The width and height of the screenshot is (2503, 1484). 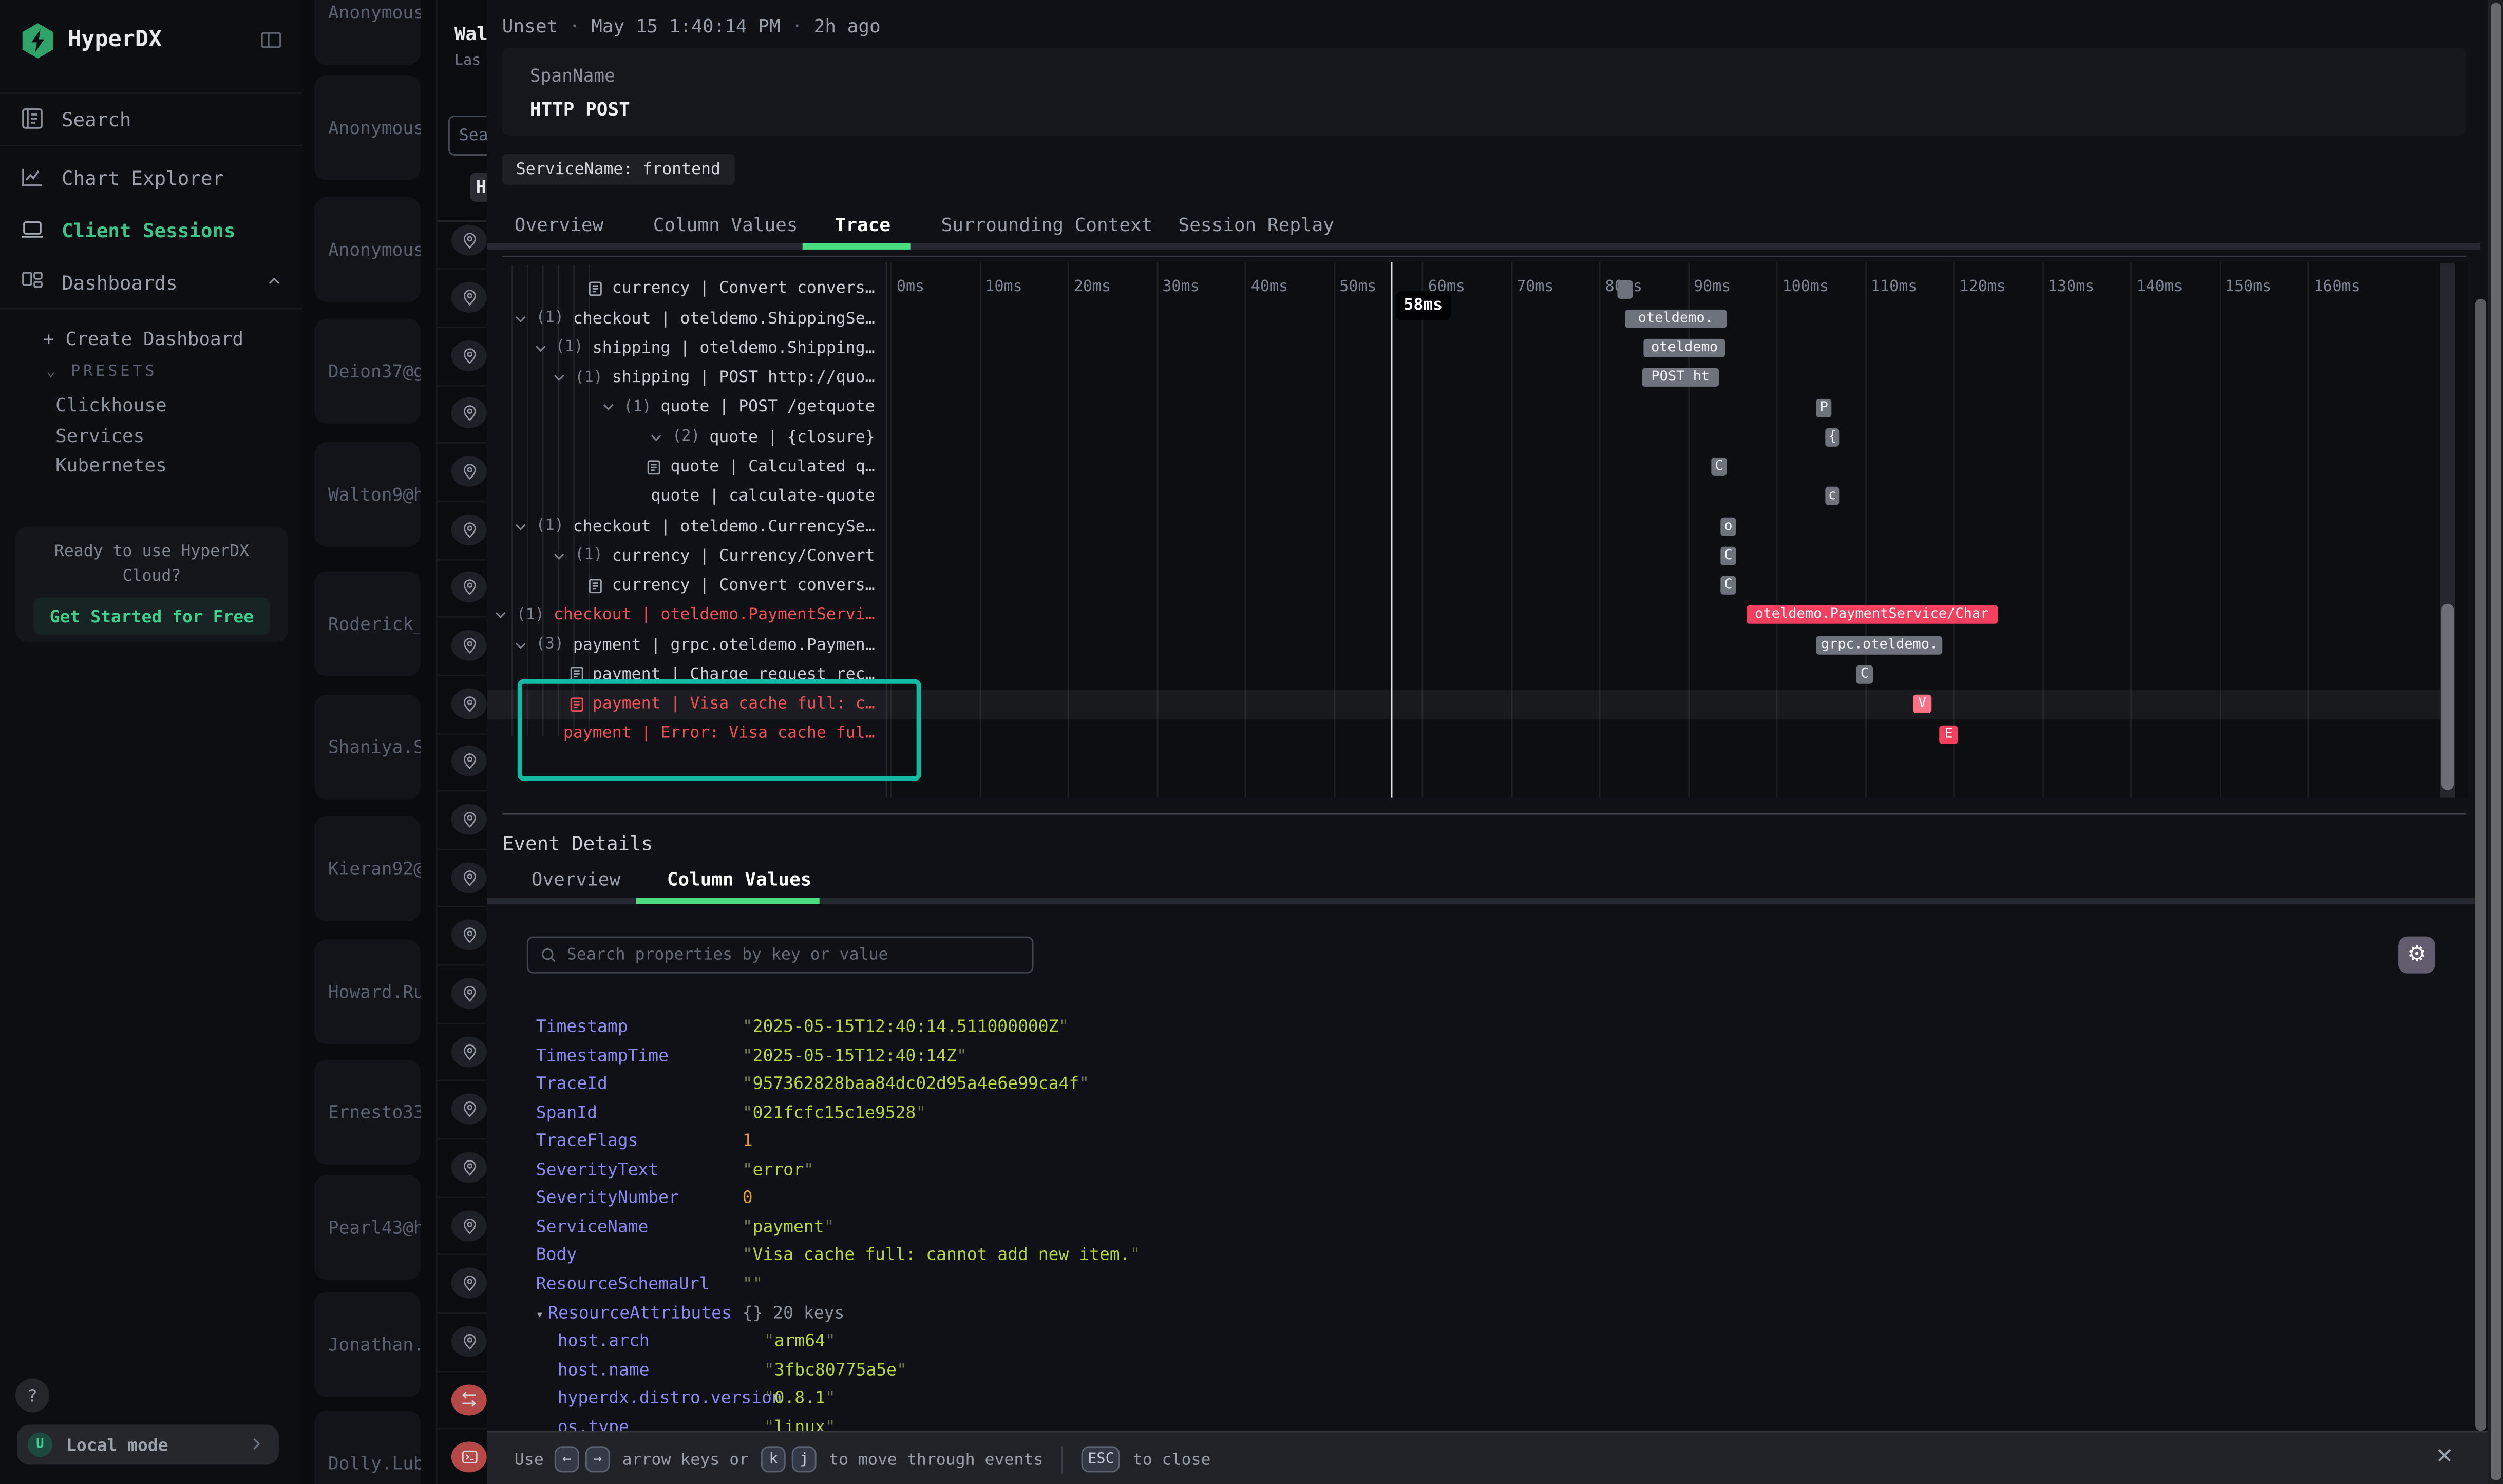 What do you see at coordinates (2448, 530) in the screenshot?
I see `waterfall-scrollbar` at bounding box center [2448, 530].